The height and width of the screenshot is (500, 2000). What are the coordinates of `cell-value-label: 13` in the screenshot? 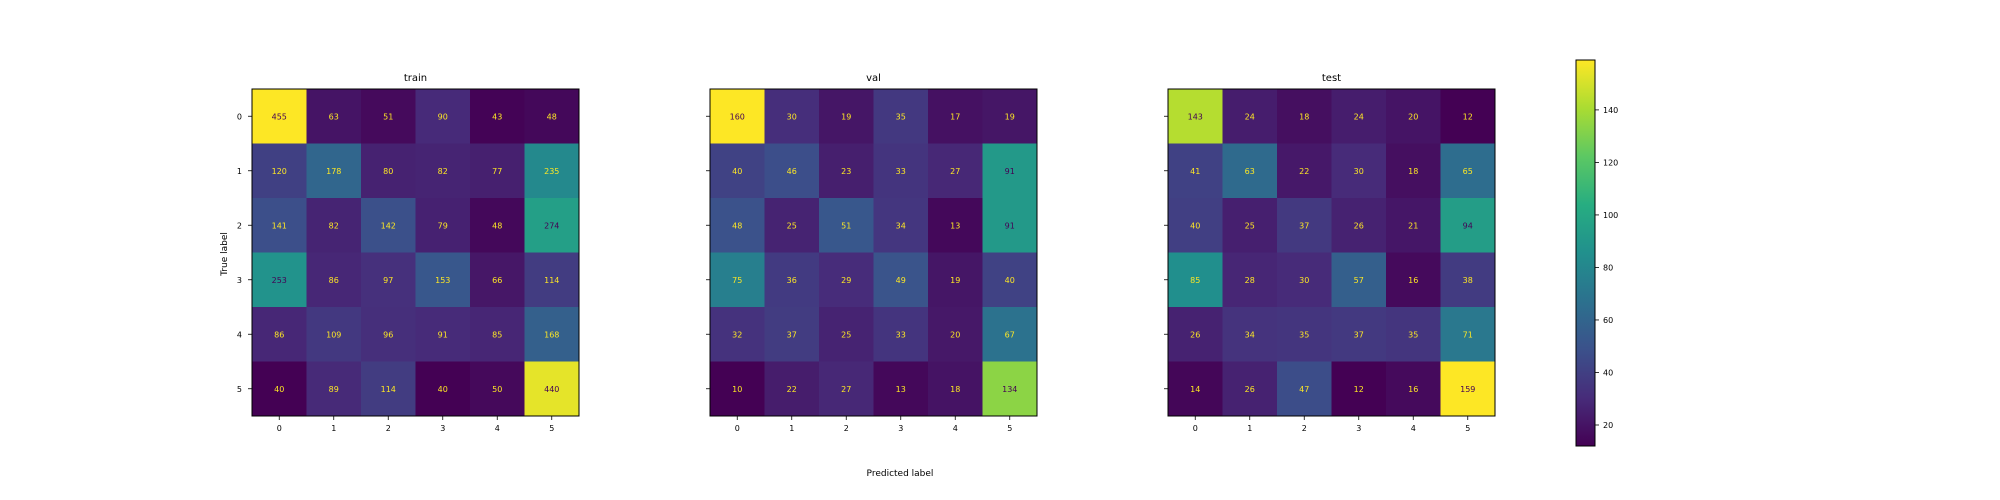 It's located at (901, 389).